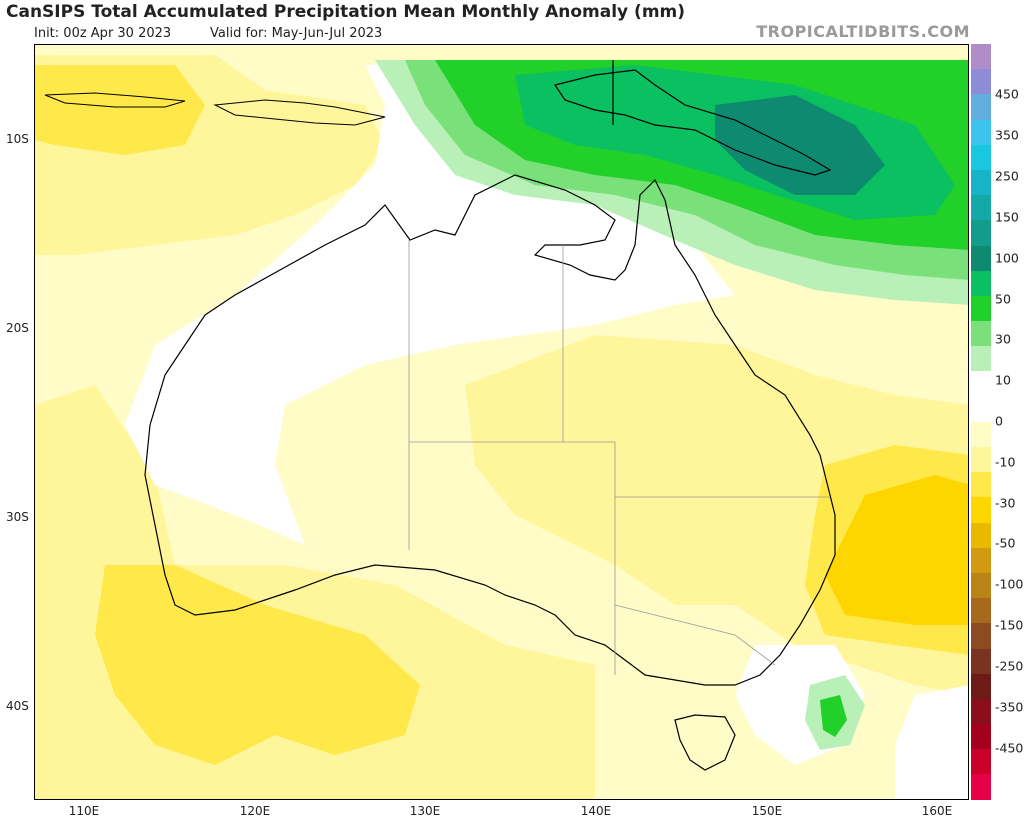 The width and height of the screenshot is (1024, 820). What do you see at coordinates (1005, 503) in the screenshot?
I see `colorbar-tick-label: -30` at bounding box center [1005, 503].